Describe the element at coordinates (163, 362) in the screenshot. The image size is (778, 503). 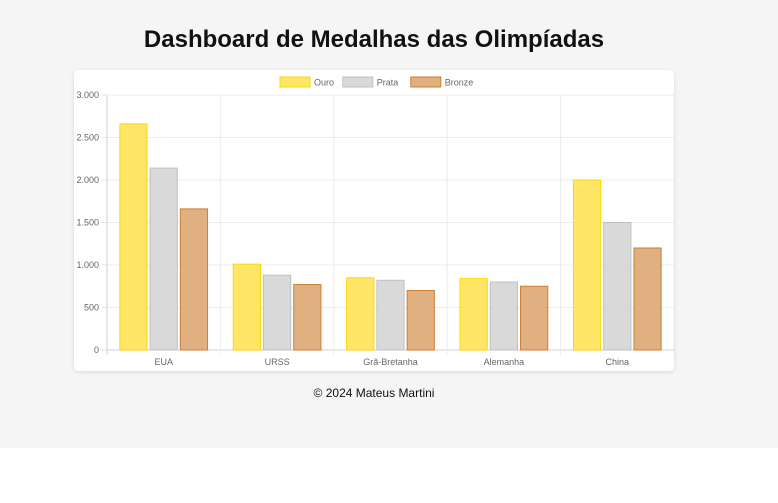
I see `x-tick-label: EUA` at that location.